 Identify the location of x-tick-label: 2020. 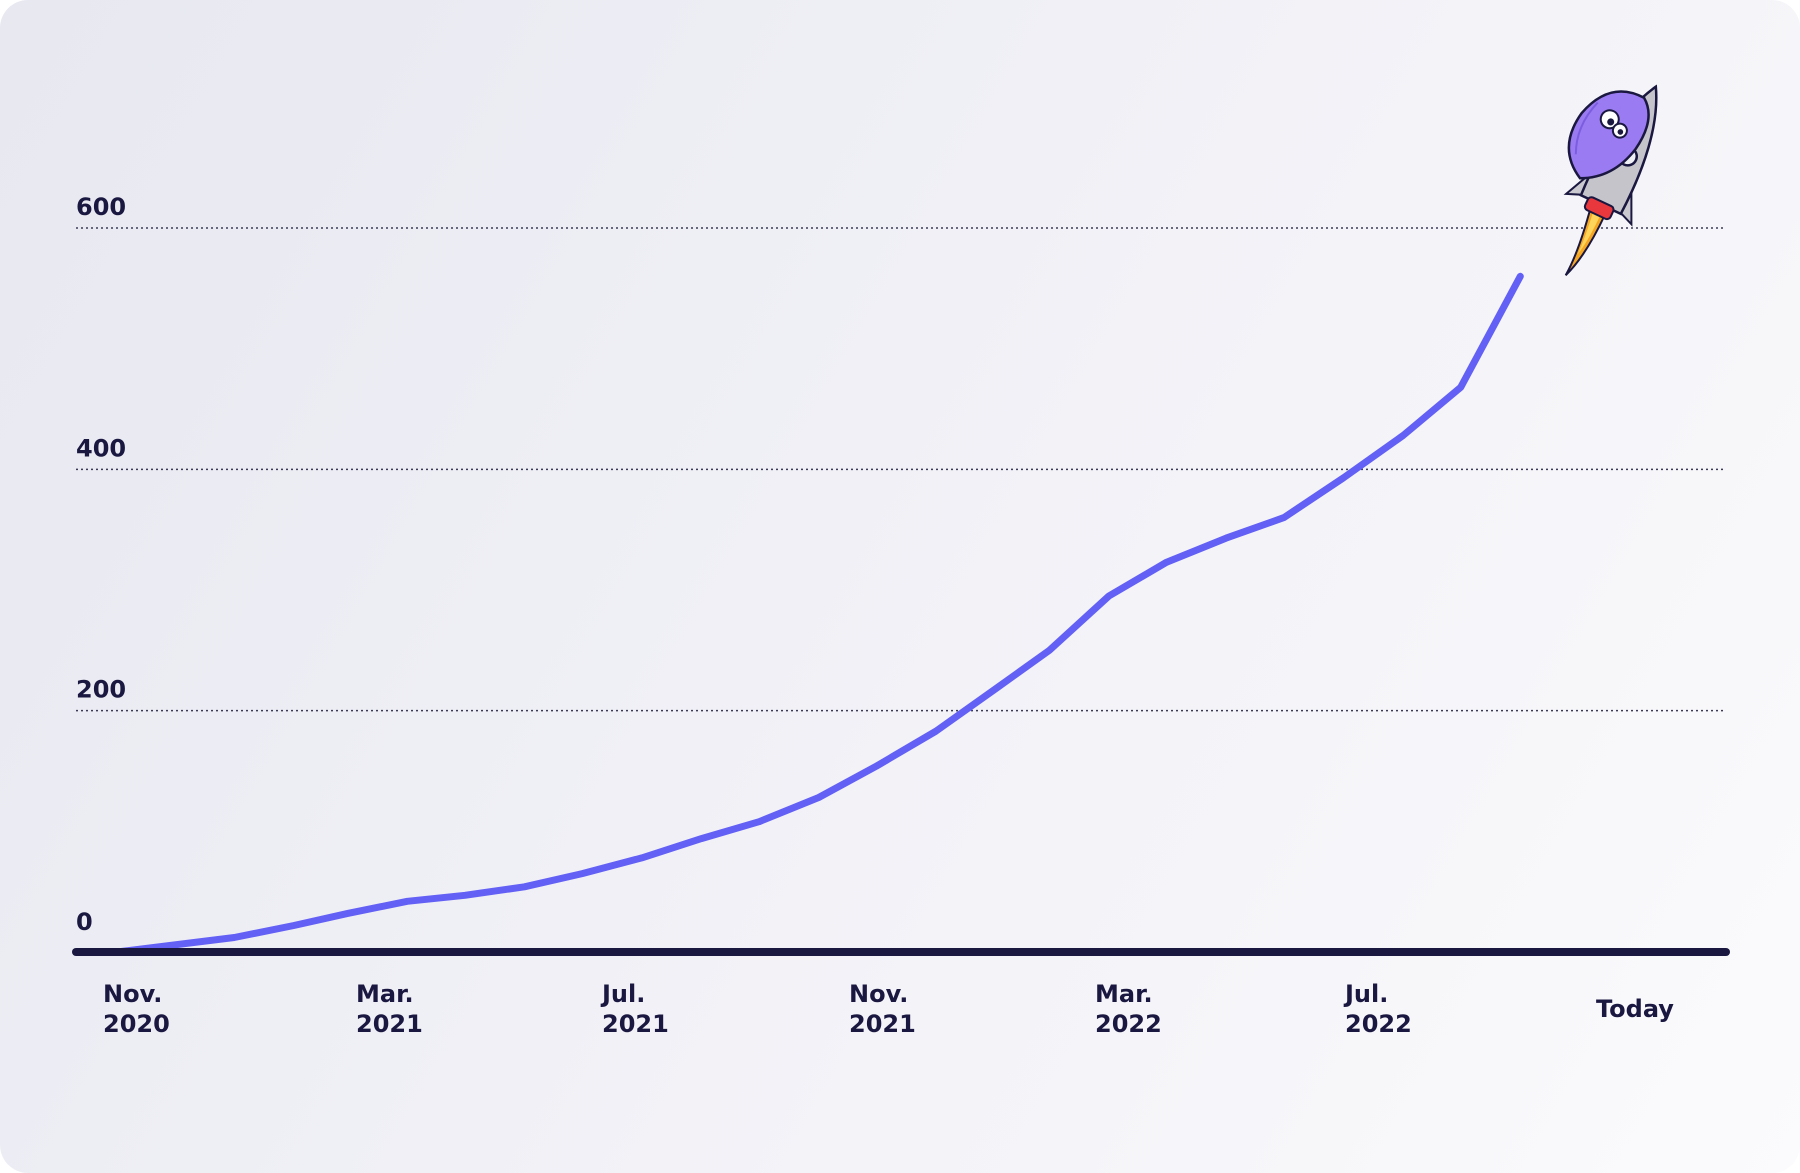
(136, 1024).